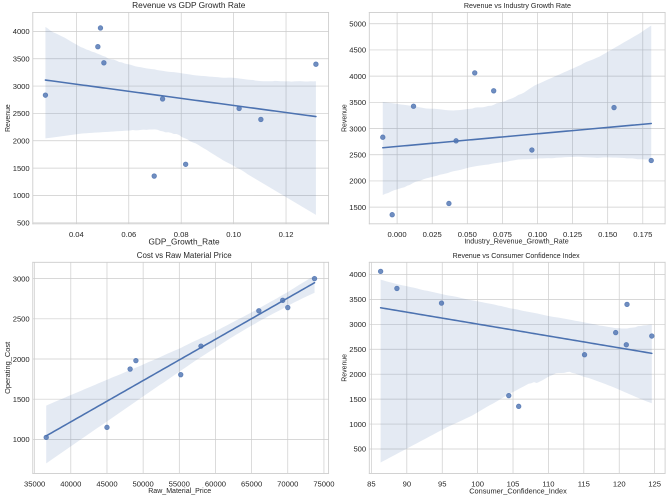  Describe the element at coordinates (619, 484) in the screenshot. I see `svg-text: 120` at that location.